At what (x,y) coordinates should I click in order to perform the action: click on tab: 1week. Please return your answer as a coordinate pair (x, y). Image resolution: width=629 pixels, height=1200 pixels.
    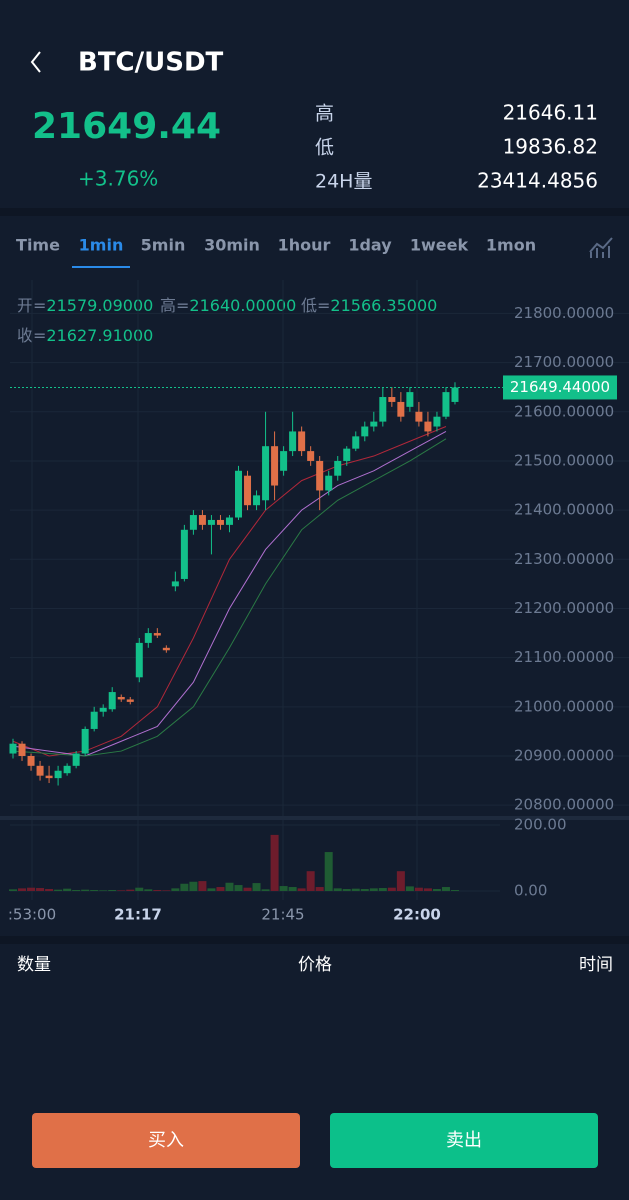
    Looking at the image, I should click on (439, 245).